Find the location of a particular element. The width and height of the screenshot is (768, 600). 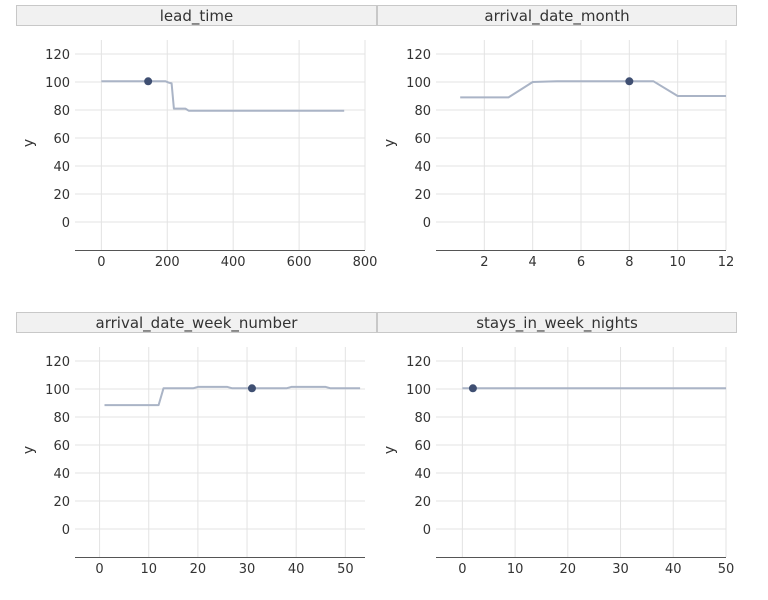

x-tick-label: 600 is located at coordinates (299, 262).